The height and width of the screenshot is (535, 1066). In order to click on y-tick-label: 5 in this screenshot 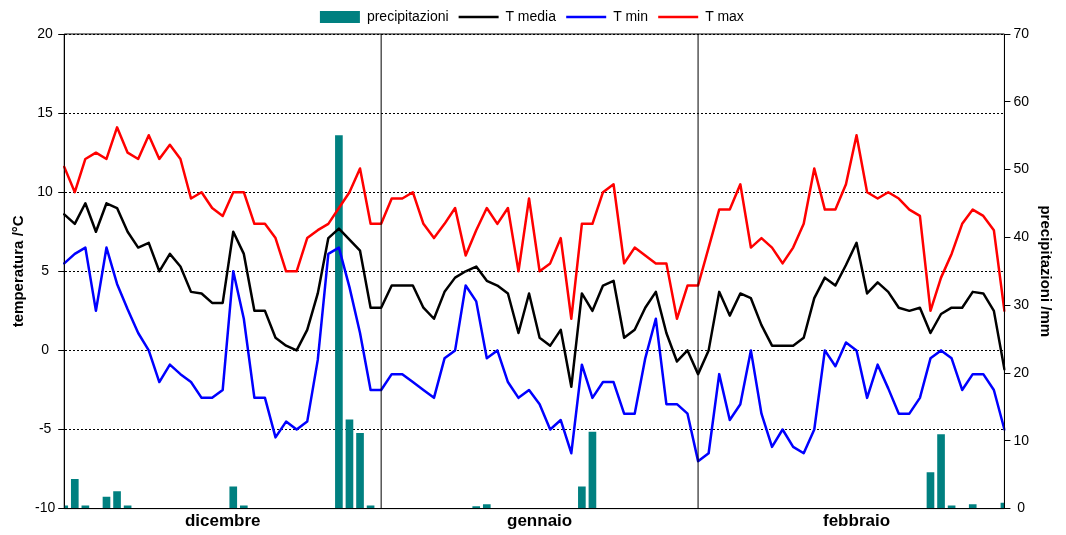, I will do `click(45, 270)`.